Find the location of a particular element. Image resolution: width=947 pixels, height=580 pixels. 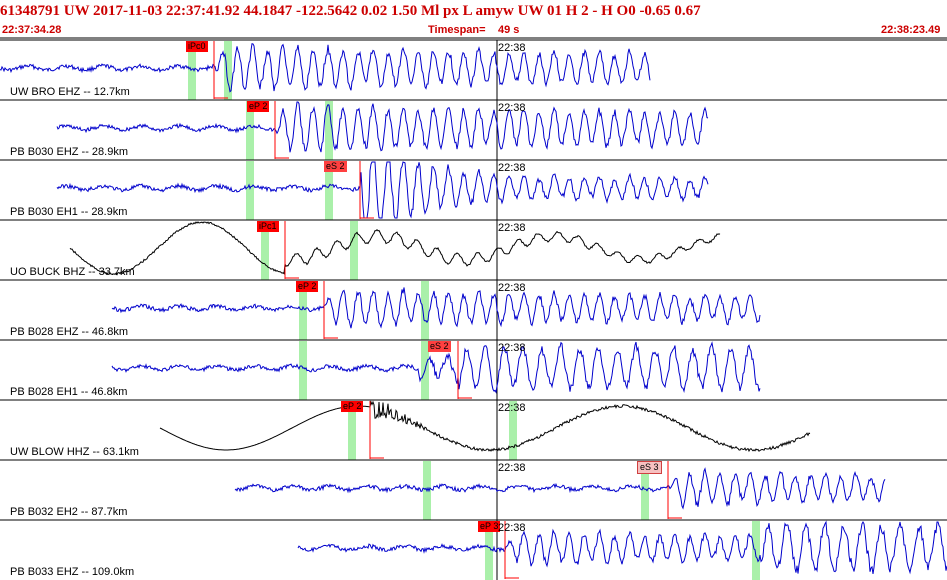

station-label: PB B028 EHZ -- 46.8km is located at coordinates (69, 332).